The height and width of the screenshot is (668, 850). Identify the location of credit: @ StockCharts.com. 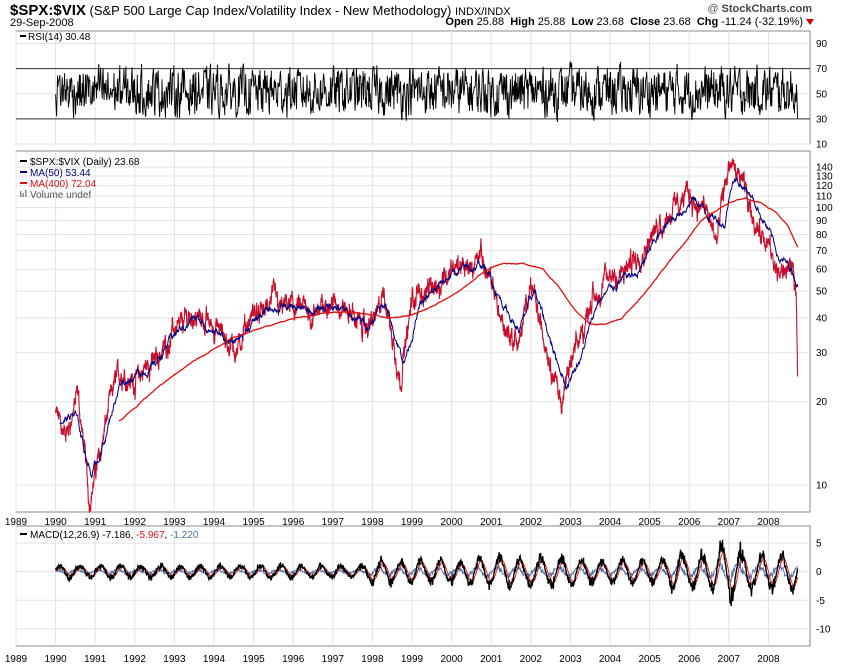
(759, 9).